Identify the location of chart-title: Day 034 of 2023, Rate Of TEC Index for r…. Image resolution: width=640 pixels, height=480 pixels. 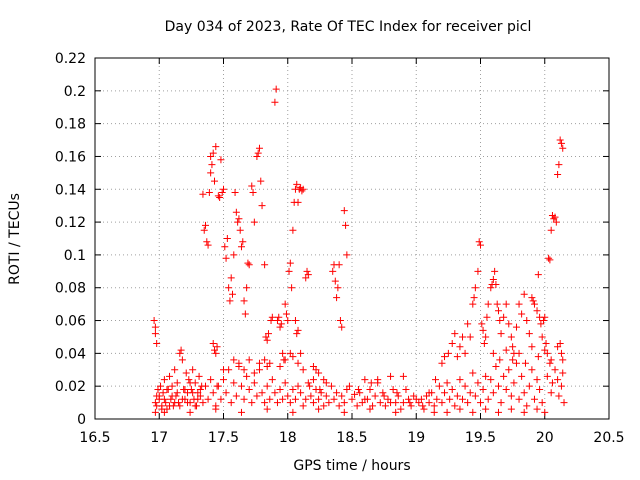
(348, 27).